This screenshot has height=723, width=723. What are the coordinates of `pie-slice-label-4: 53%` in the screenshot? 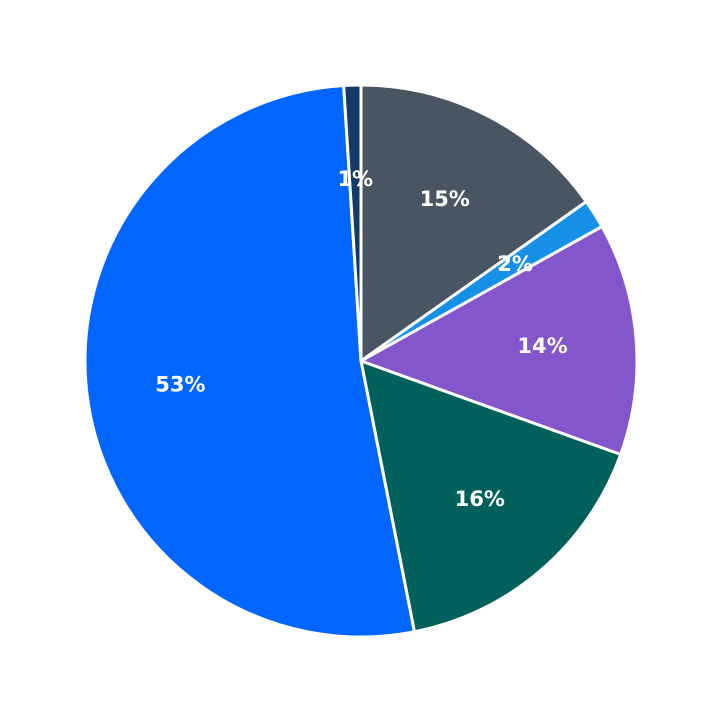 It's located at (180, 384).